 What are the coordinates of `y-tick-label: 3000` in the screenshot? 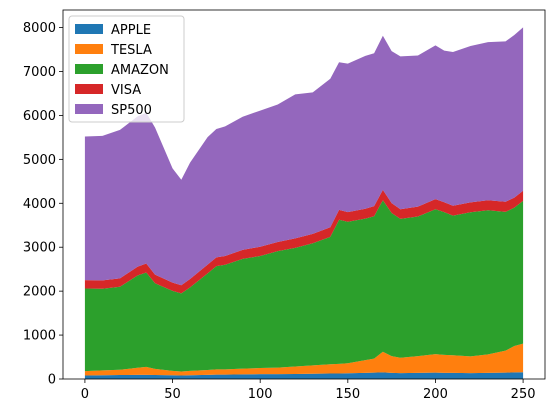 It's located at (39, 248).